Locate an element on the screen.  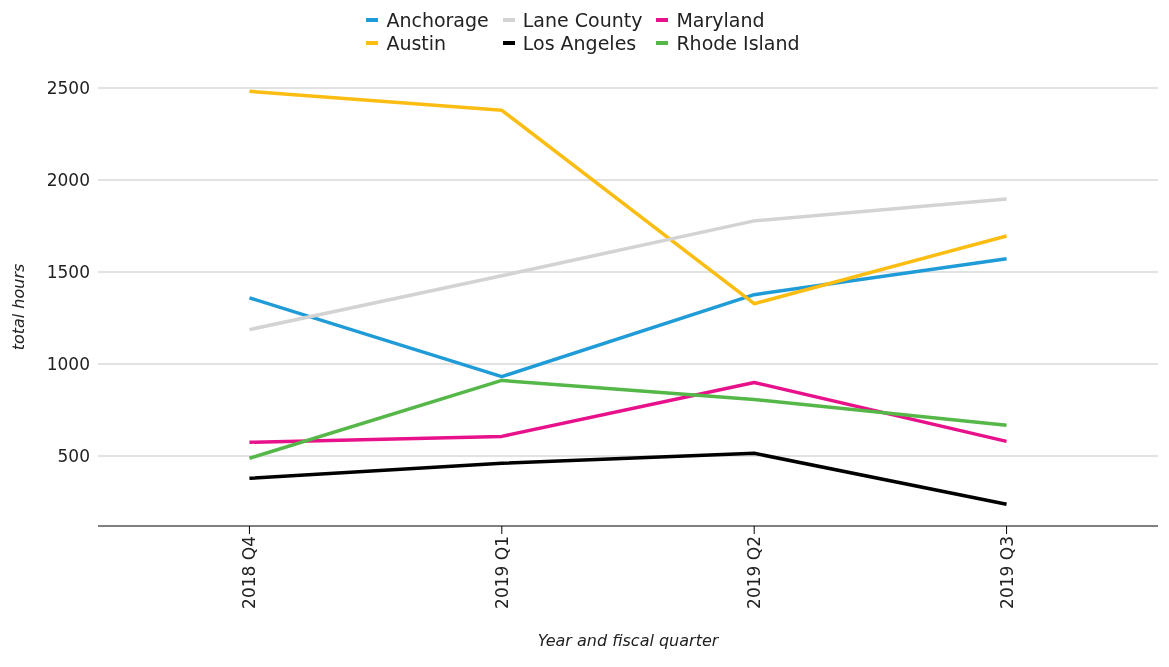
x-axis-title: Year and fiscal quarter is located at coordinates (628, 640).